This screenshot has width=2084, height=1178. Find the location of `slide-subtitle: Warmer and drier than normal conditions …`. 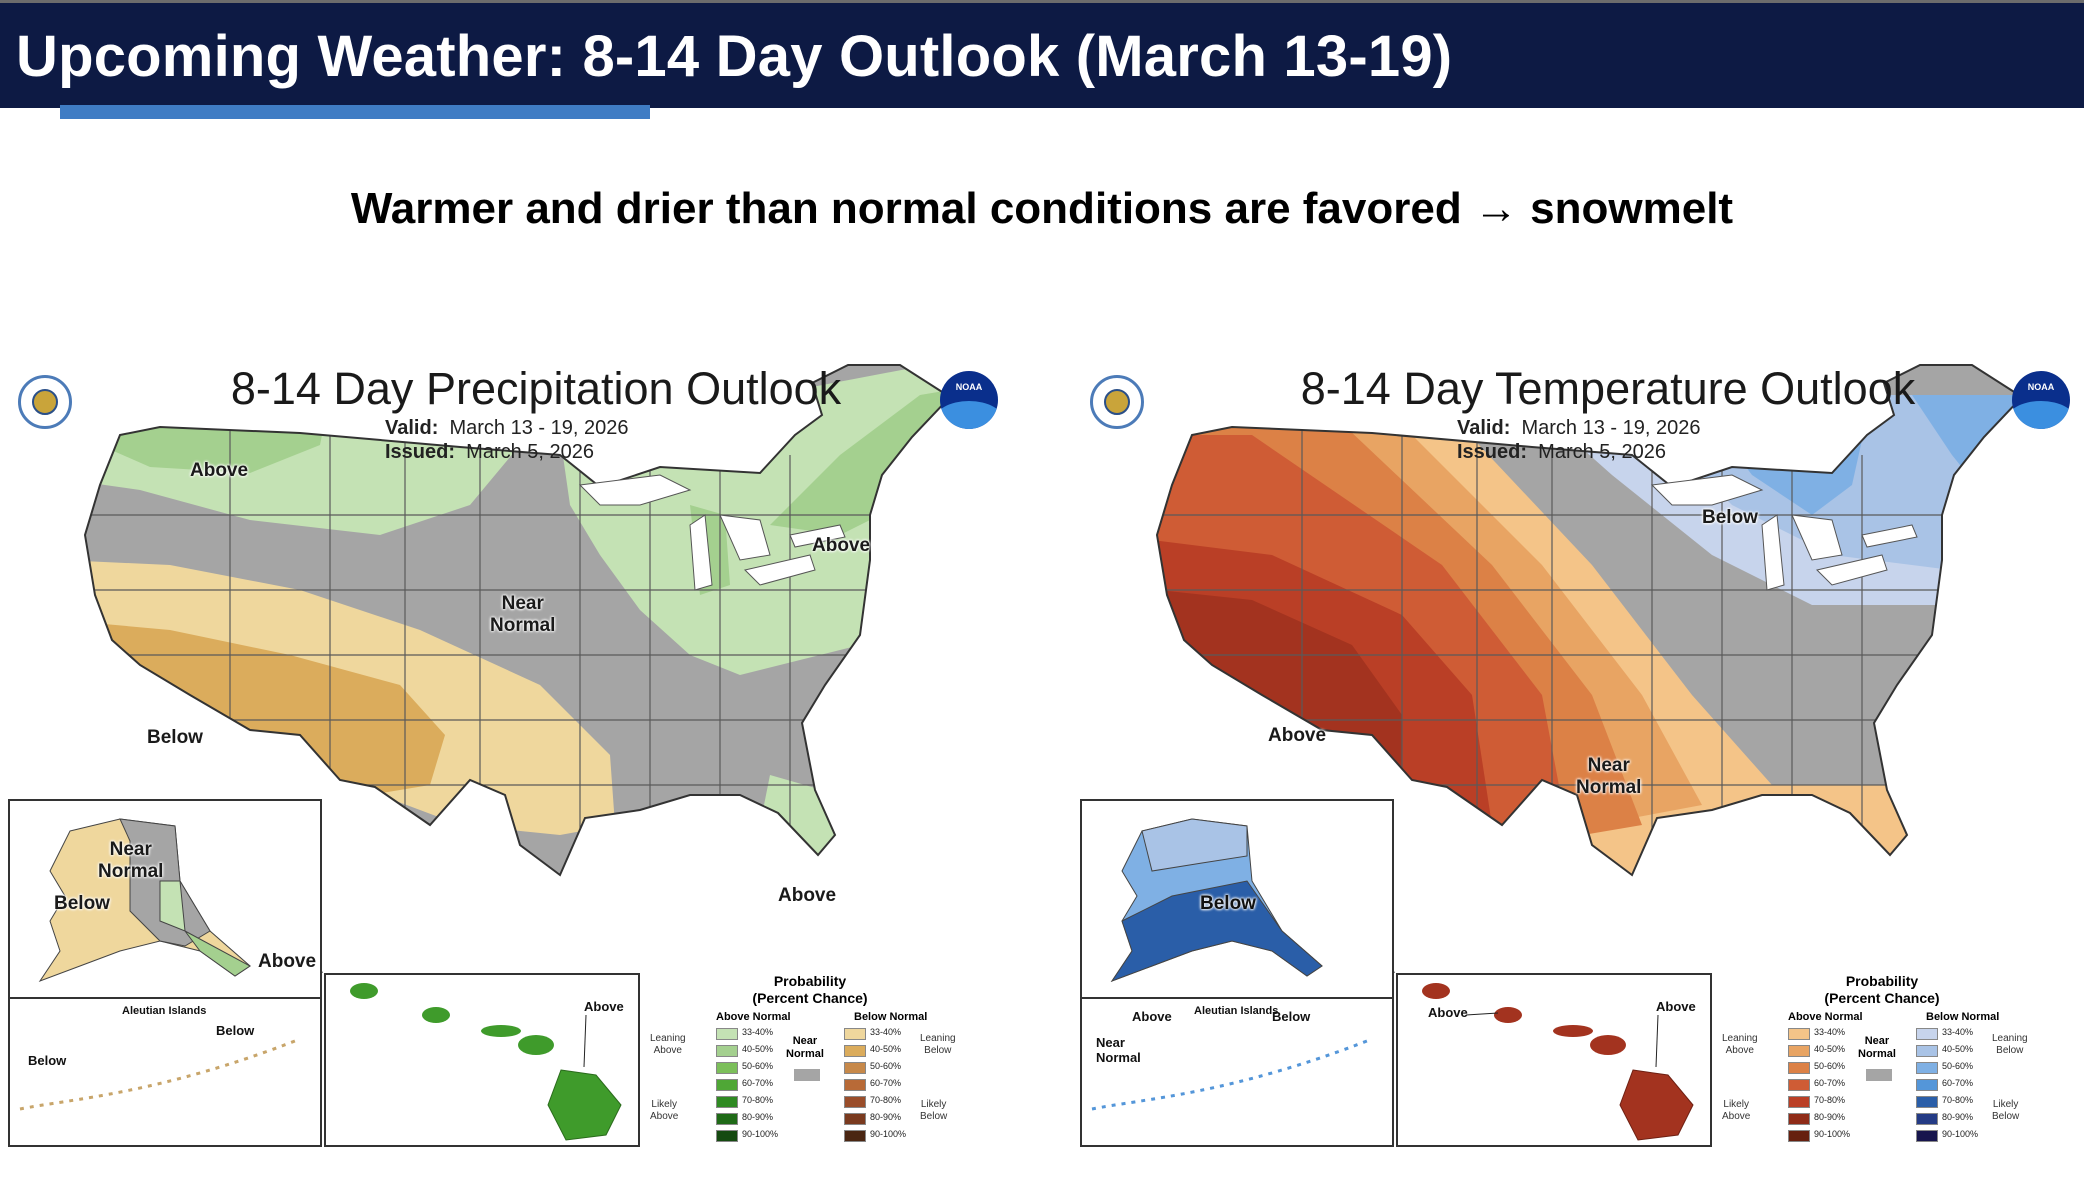

slide-subtitle: Warmer and drier than normal conditions … is located at coordinates (1042, 208).